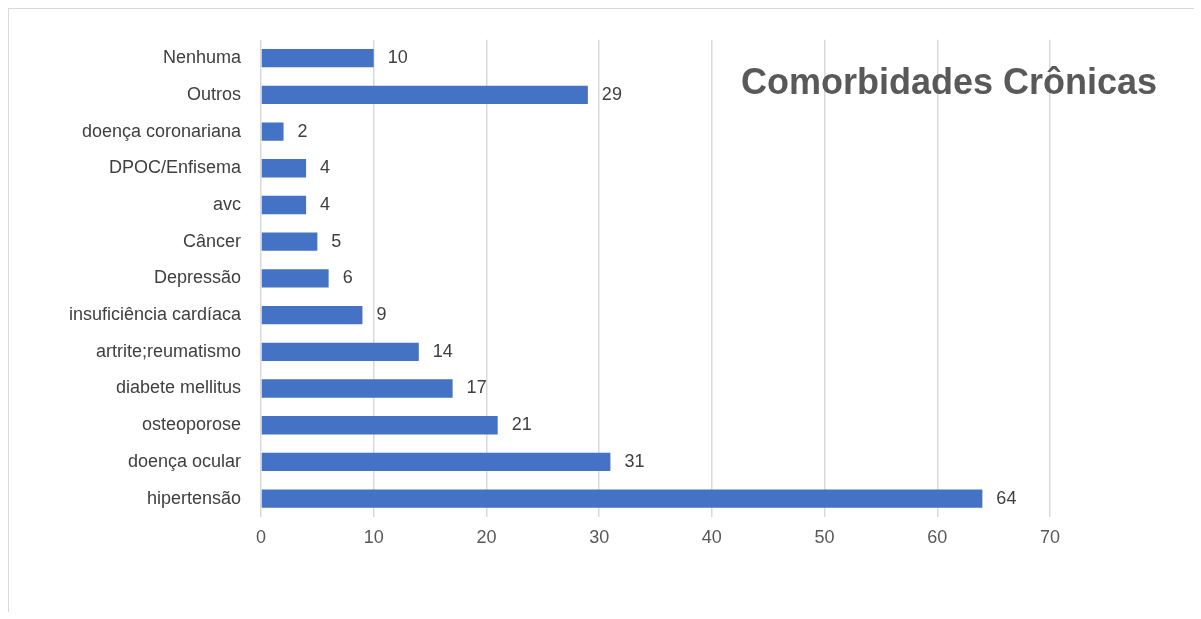  Describe the element at coordinates (175, 167) in the screenshot. I see `y-tick-label: DPOC/Enfisema` at that location.